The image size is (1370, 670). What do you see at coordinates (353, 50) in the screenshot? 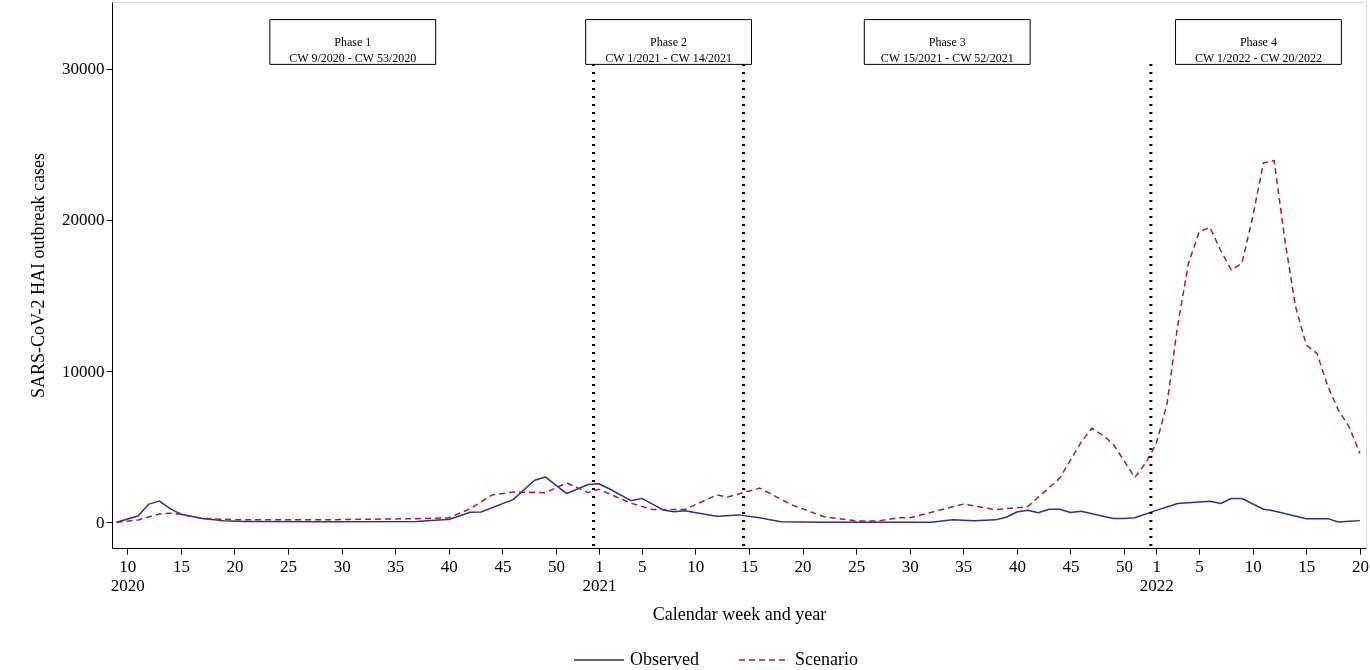
I see `annotation: Phase 1 CW 9/2020 - CW 53/2020` at bounding box center [353, 50].